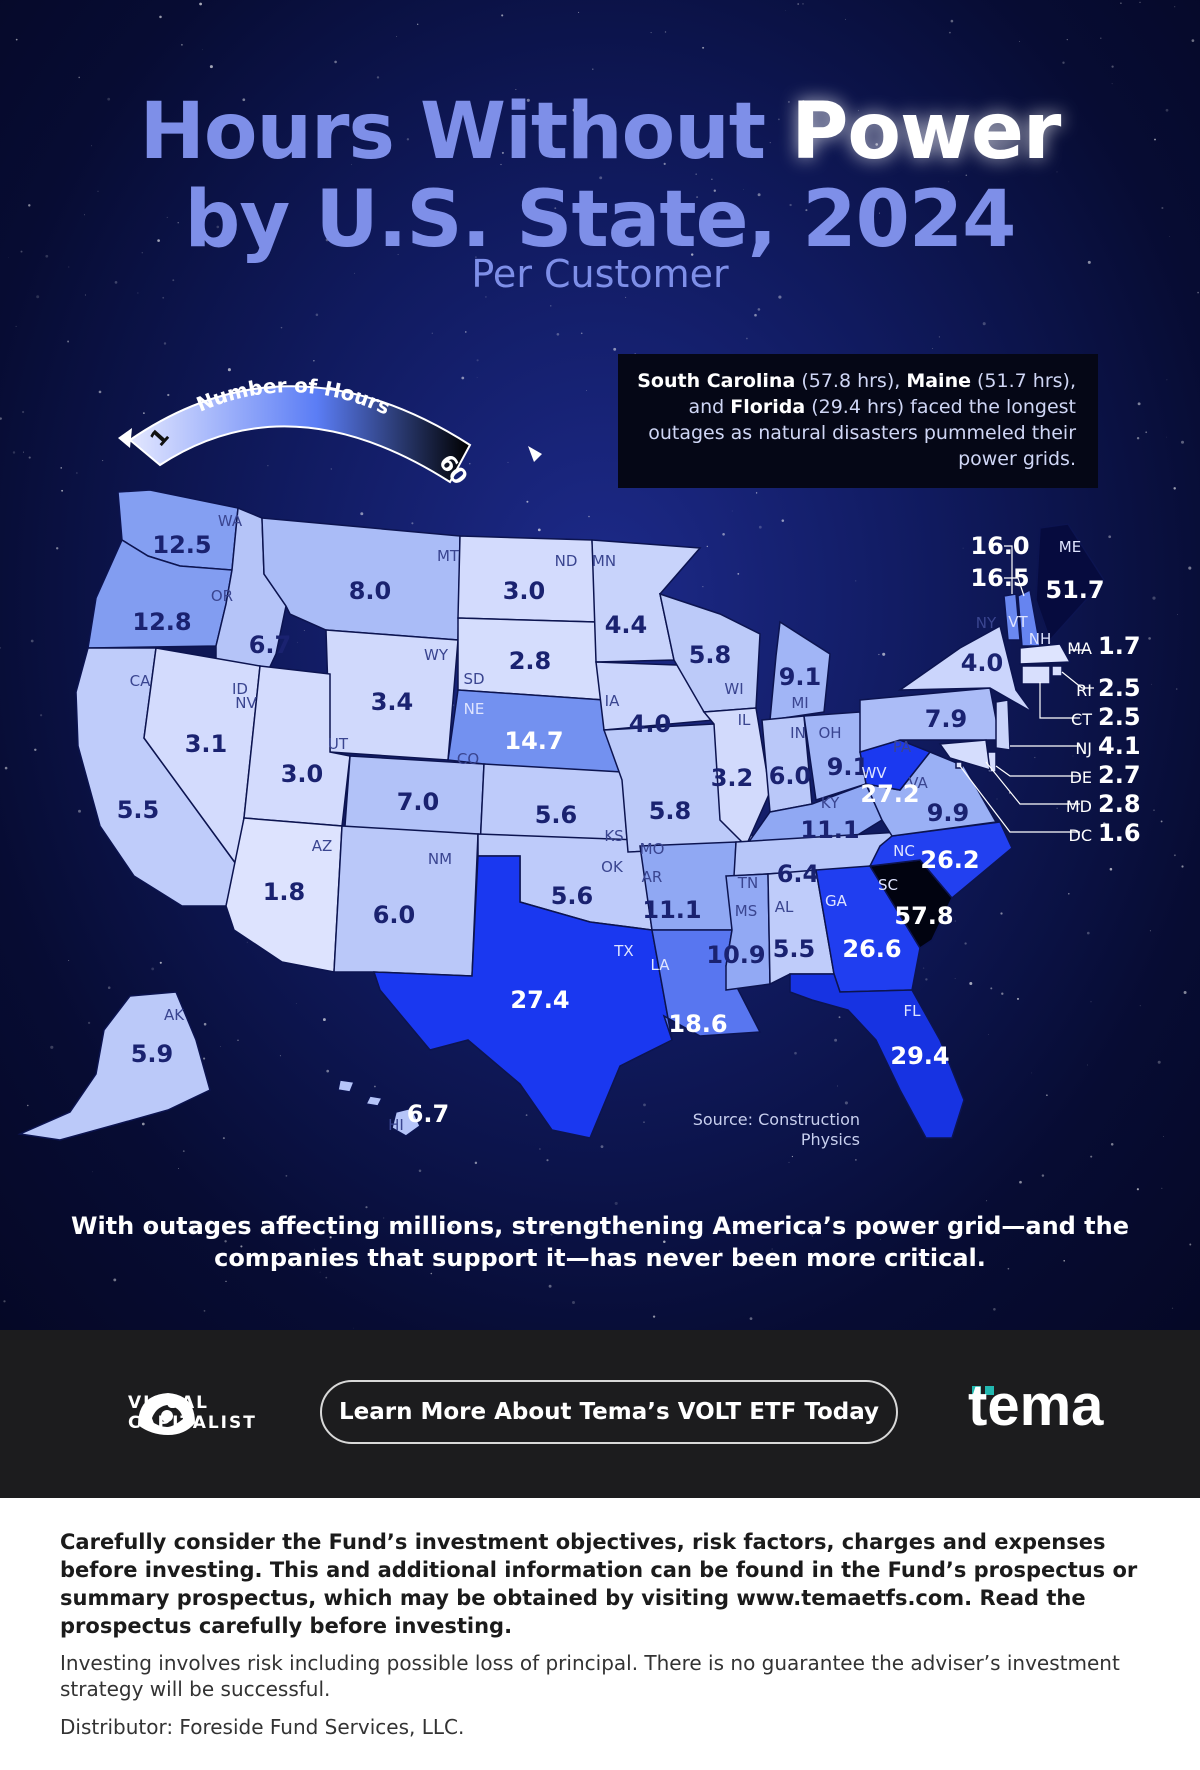  Describe the element at coordinates (798, 874) in the screenshot. I see `state-value-tn: 6.4` at that location.